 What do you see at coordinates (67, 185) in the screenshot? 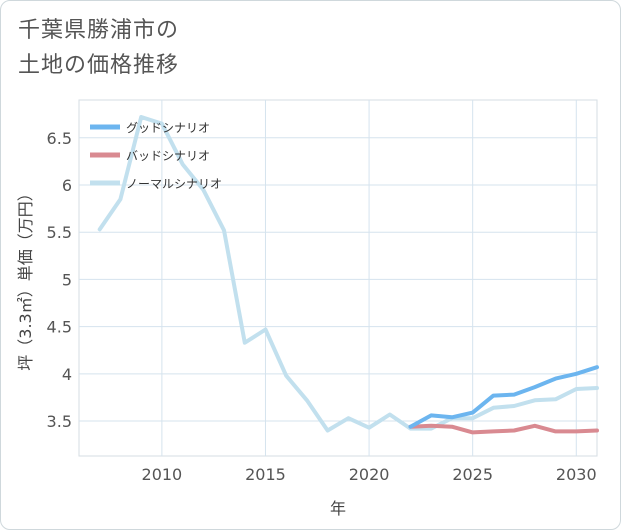
I see `y-tick-label: 6` at bounding box center [67, 185].